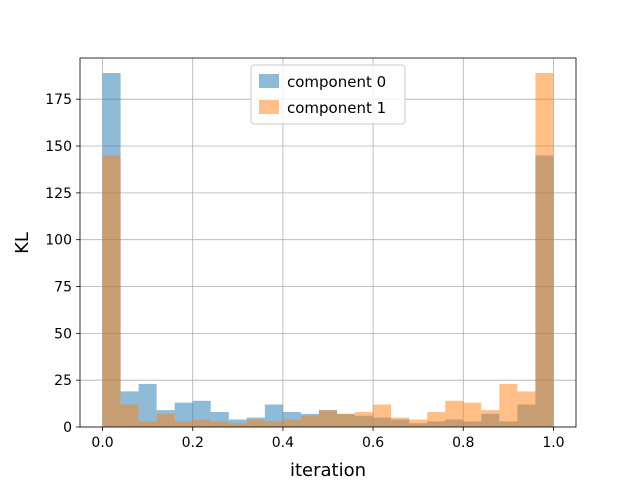  What do you see at coordinates (58, 147) in the screenshot?
I see `y-tick-label: 150` at bounding box center [58, 147].